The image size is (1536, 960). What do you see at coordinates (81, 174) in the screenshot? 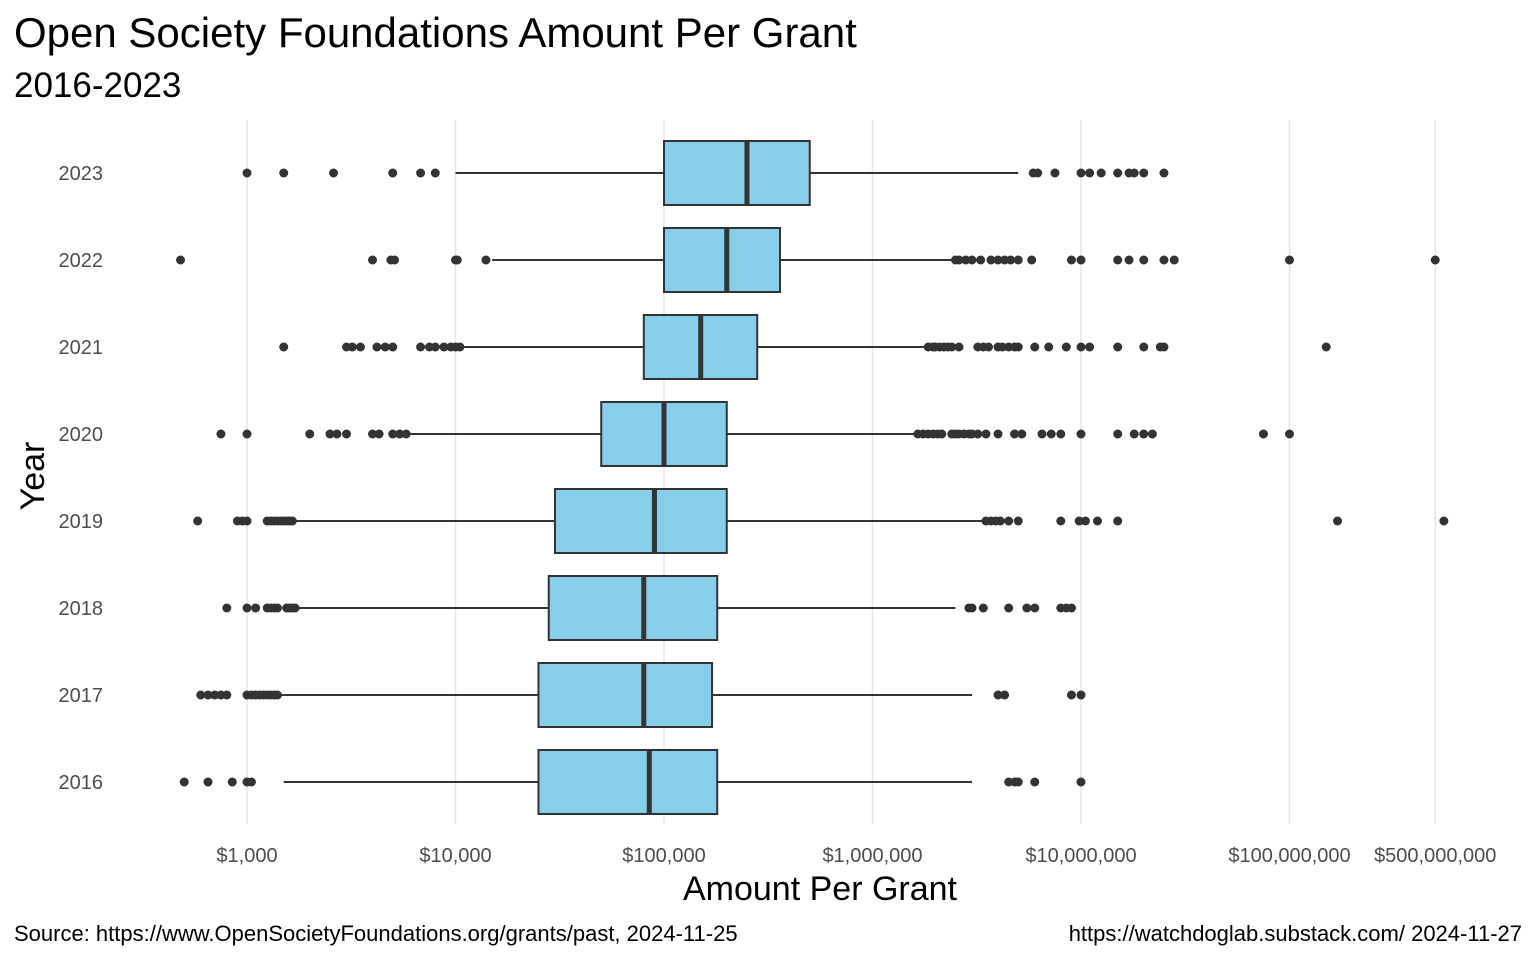
I see `y-tick-label: 2023` at bounding box center [81, 174].